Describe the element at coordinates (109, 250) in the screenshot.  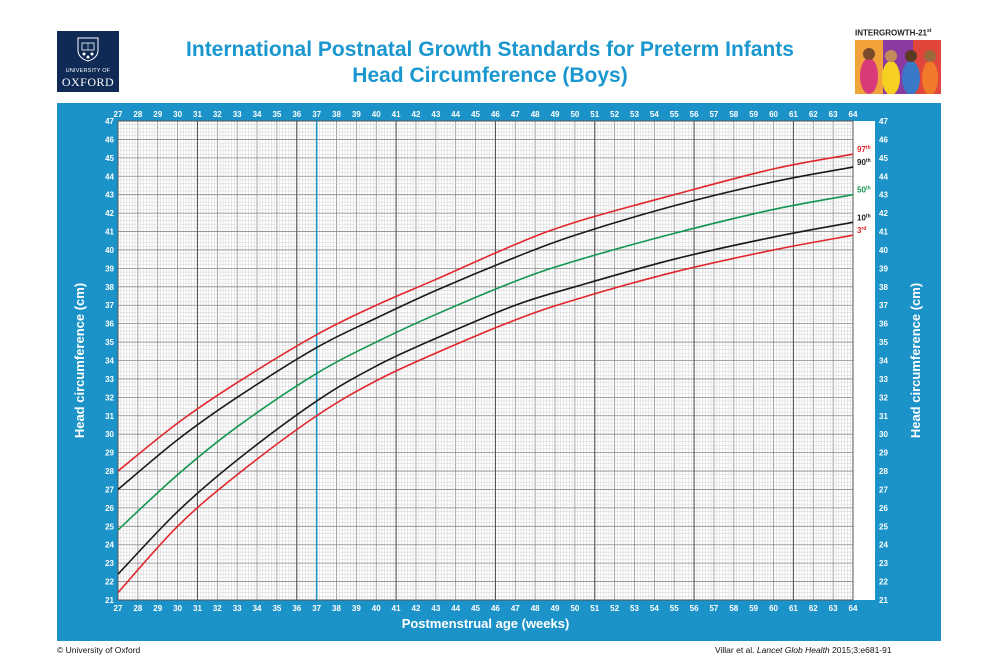
I see `y-tick-label-left: 40` at that location.